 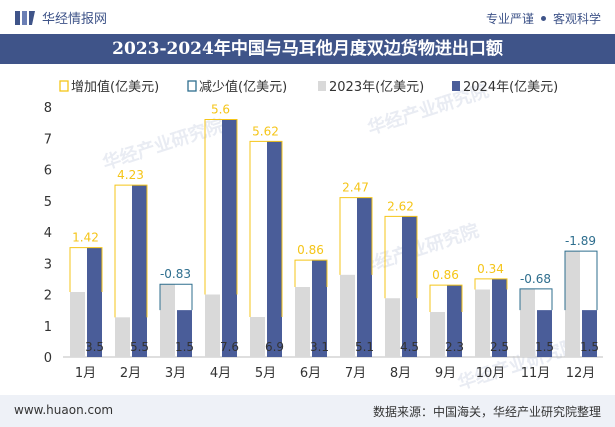 What do you see at coordinates (307, 17) in the screenshot?
I see `top-bar: 华经情报网 专业严谨 客观科学` at bounding box center [307, 17].